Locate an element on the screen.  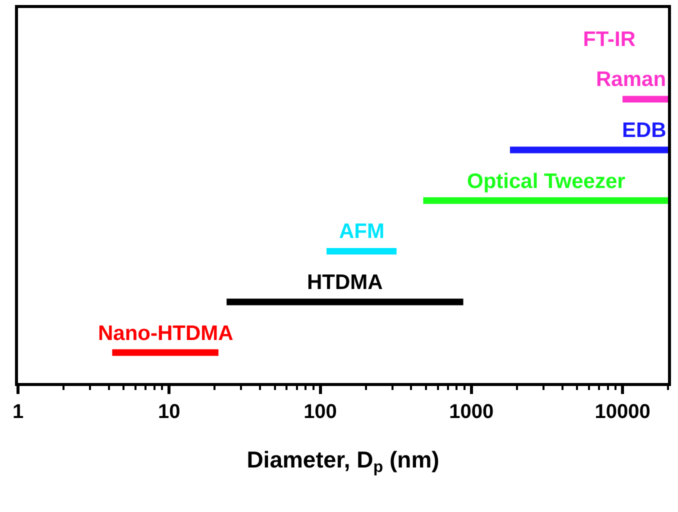
x-tick-label: 10 is located at coordinates (169, 411).